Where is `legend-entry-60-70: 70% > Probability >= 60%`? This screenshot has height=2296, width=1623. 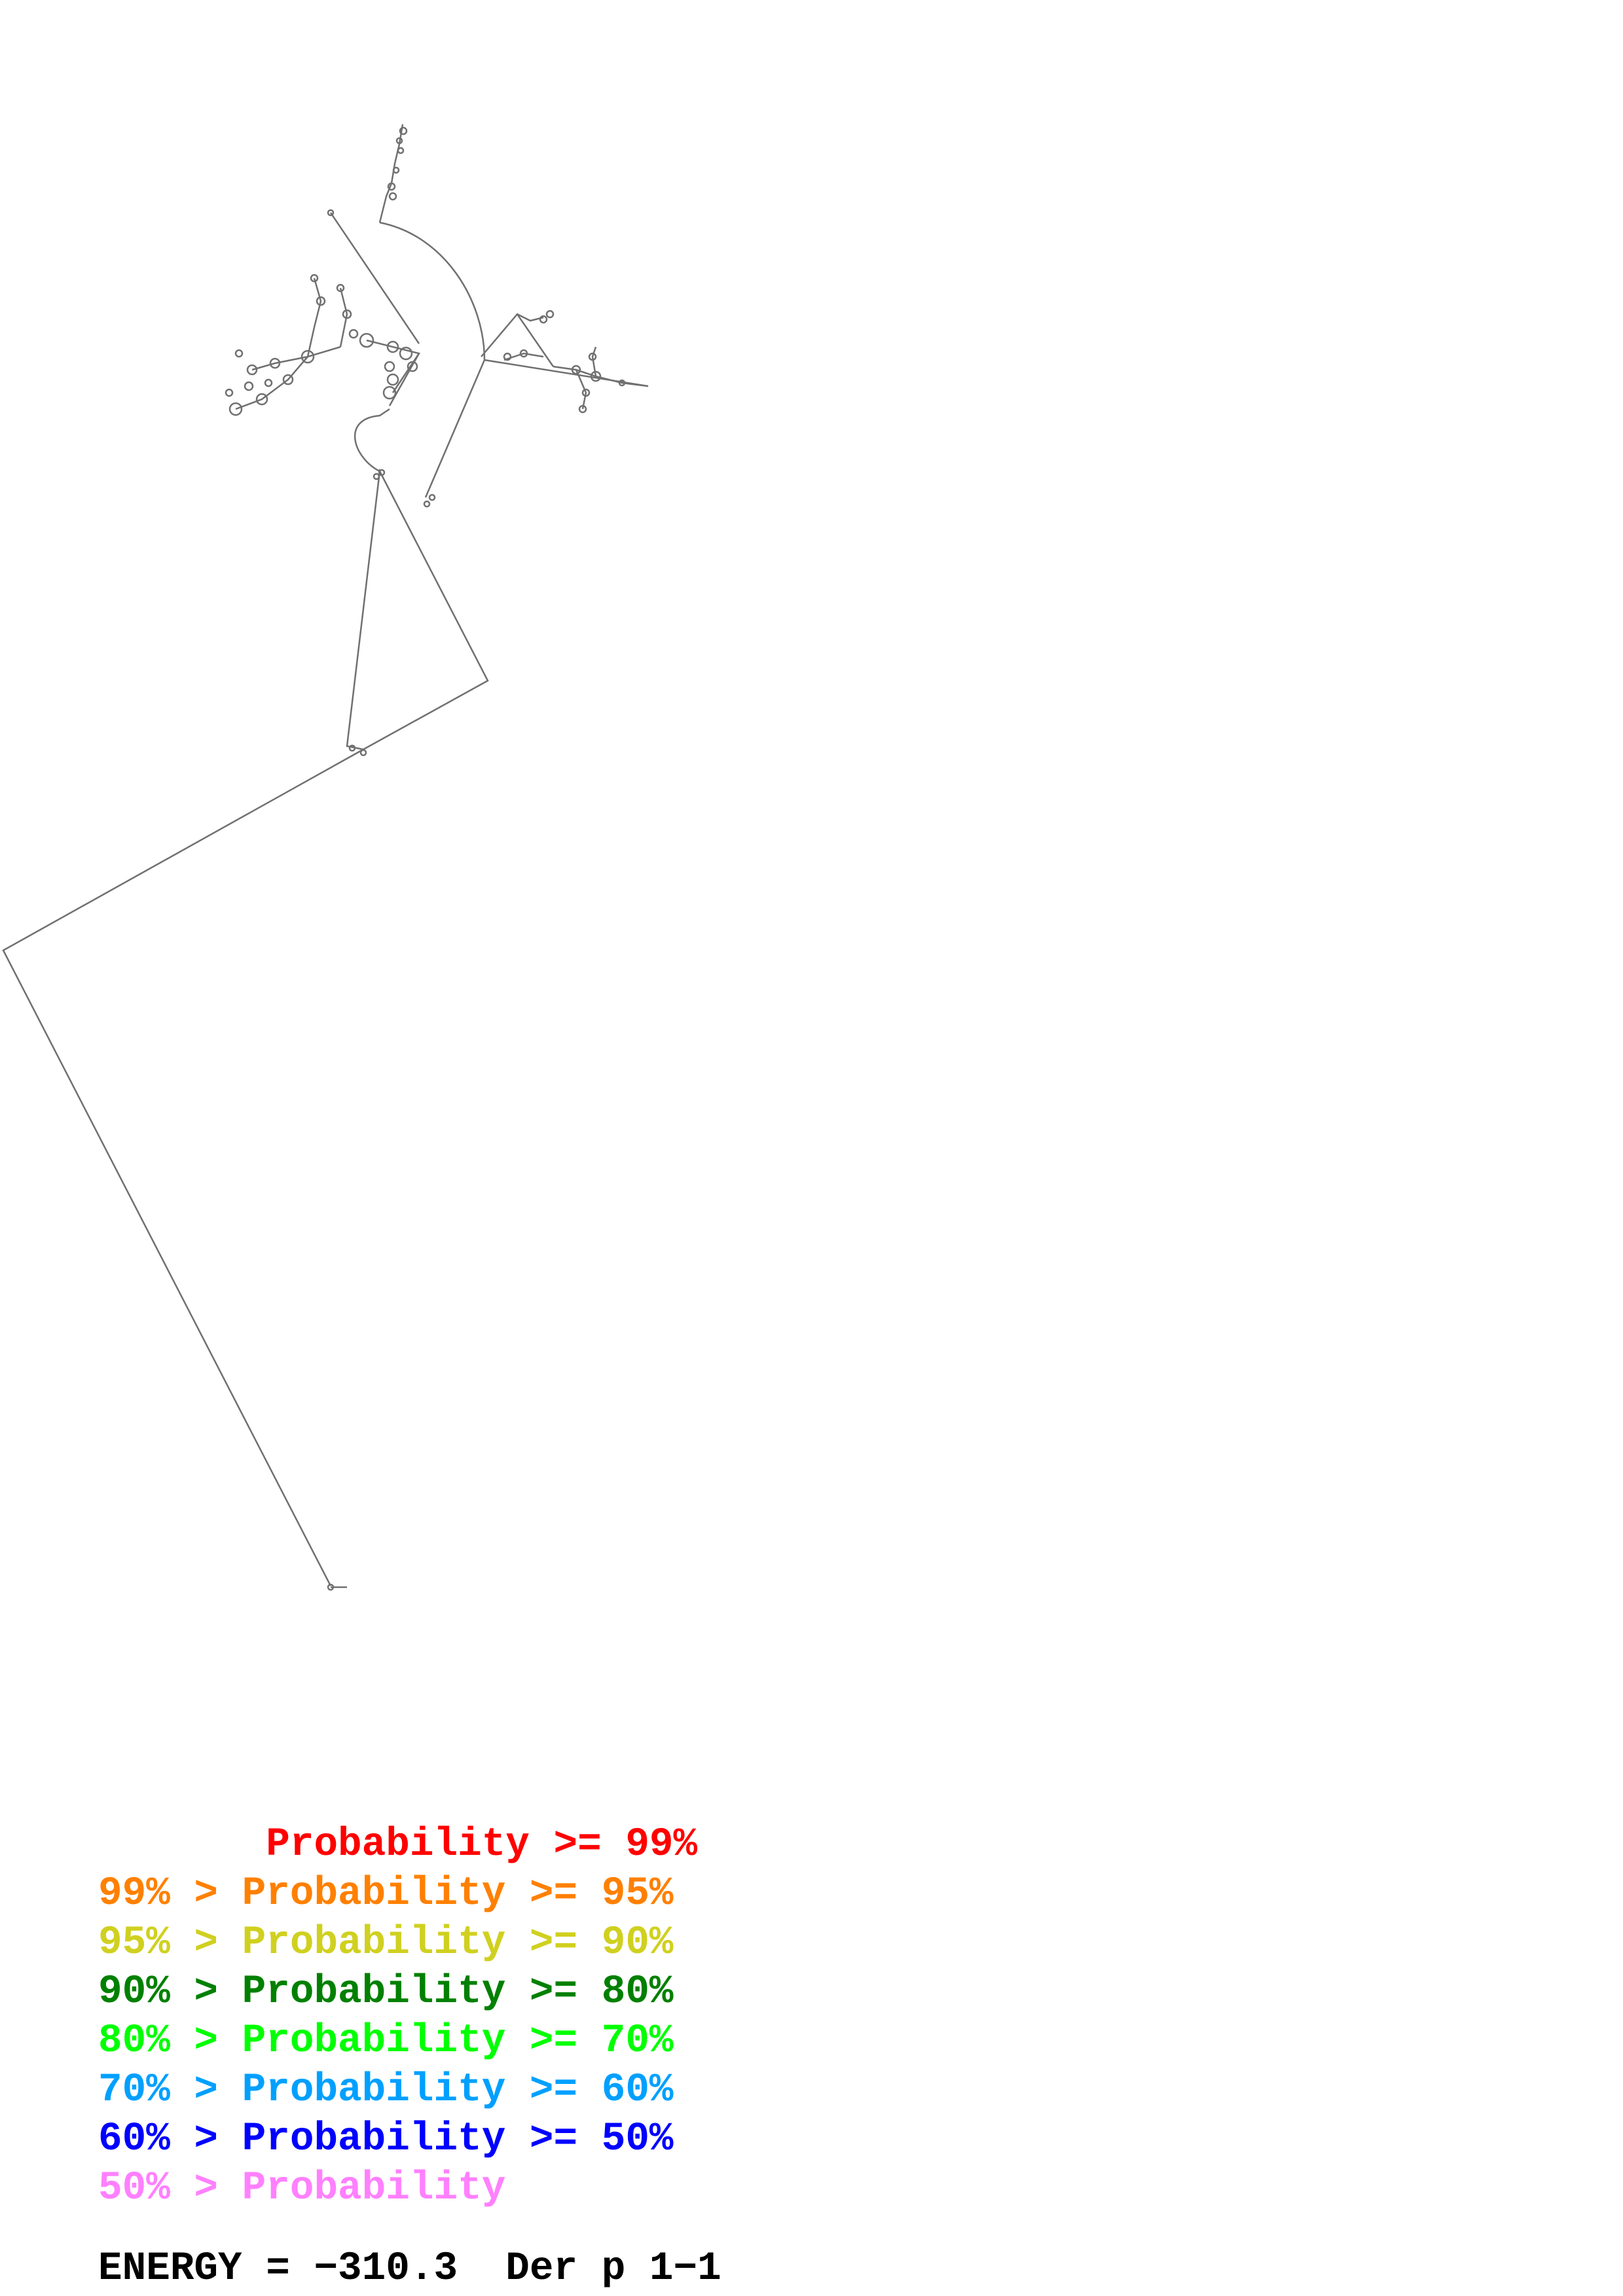 legend-entry-60-70: 70% > Probability >= 60% is located at coordinates (386, 2090).